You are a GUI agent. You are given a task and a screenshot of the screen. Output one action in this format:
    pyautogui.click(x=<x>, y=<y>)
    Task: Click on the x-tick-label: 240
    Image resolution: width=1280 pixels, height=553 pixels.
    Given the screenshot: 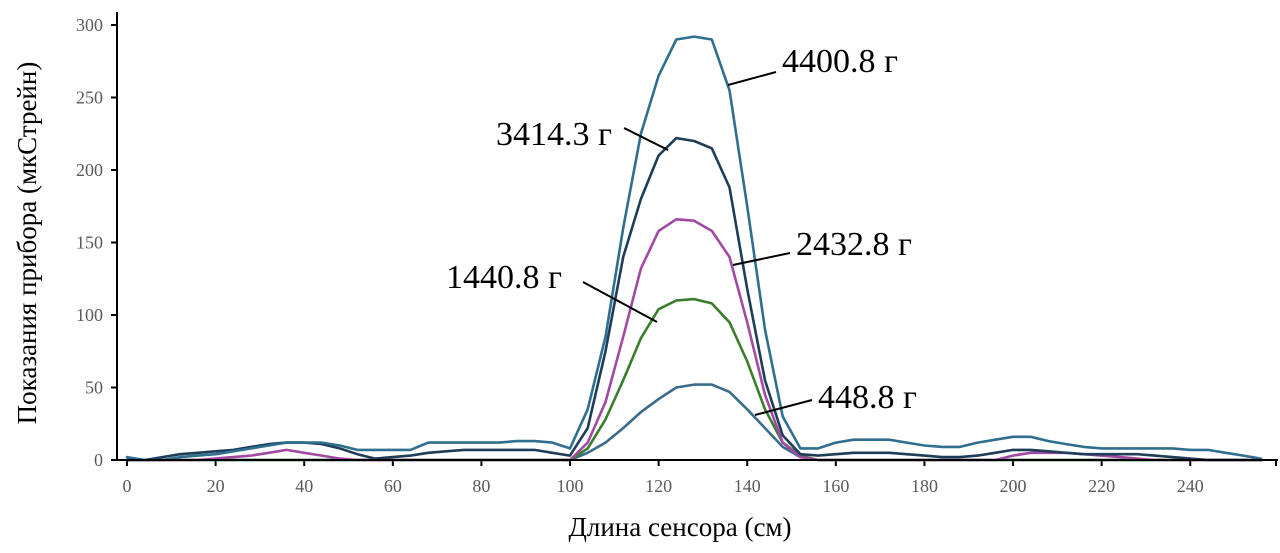 What is the action you would take?
    pyautogui.click(x=1190, y=486)
    